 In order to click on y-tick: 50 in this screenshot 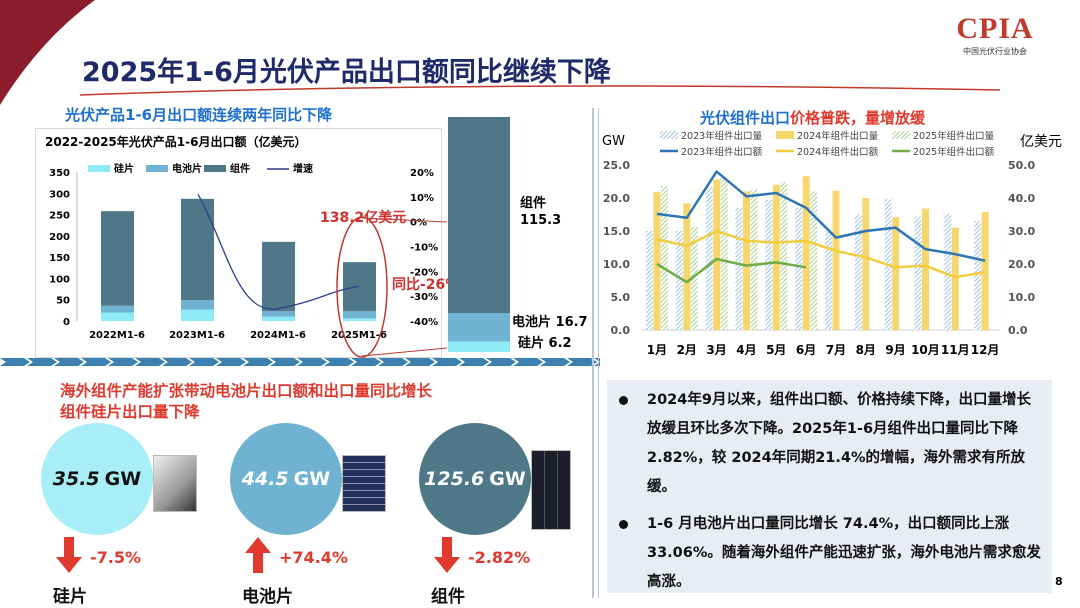, I will do `click(63, 301)`.